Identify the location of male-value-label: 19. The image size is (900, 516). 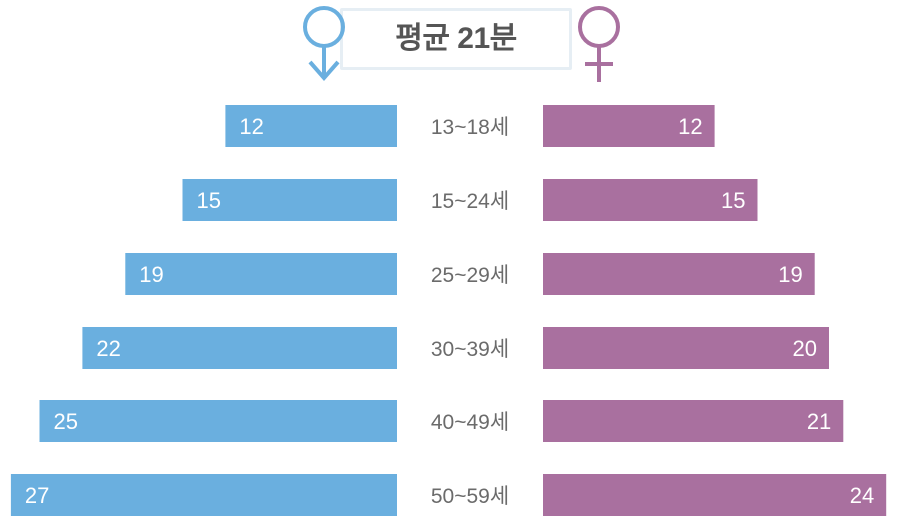
(151, 274).